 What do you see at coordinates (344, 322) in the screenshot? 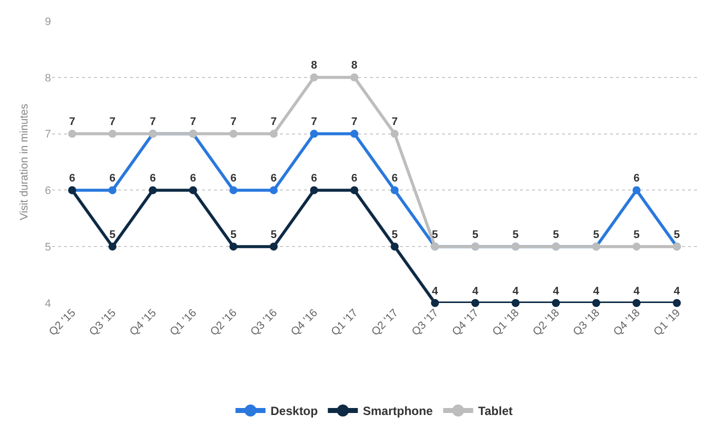
I see `x-tick-label: Q1 '17` at bounding box center [344, 322].